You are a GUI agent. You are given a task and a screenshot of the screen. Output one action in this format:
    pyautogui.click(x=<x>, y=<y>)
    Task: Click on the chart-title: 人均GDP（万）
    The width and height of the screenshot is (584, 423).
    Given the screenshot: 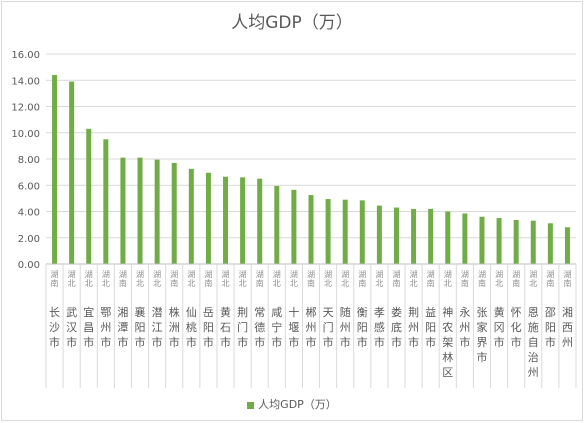 What is the action you would take?
    pyautogui.click(x=292, y=23)
    